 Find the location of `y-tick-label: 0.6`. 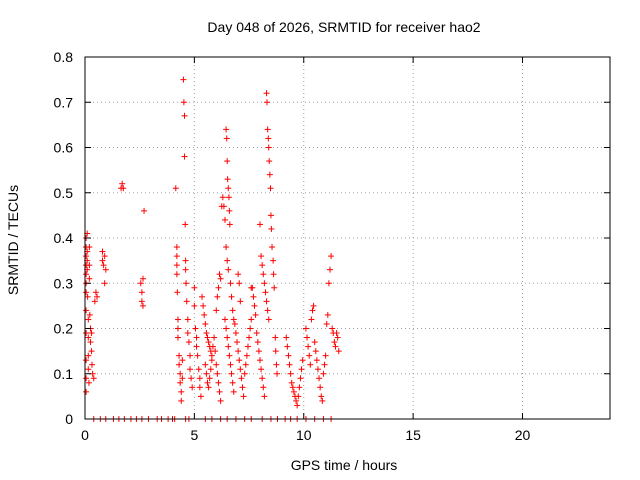

y-tick-label: 0.6 is located at coordinates (64, 148).